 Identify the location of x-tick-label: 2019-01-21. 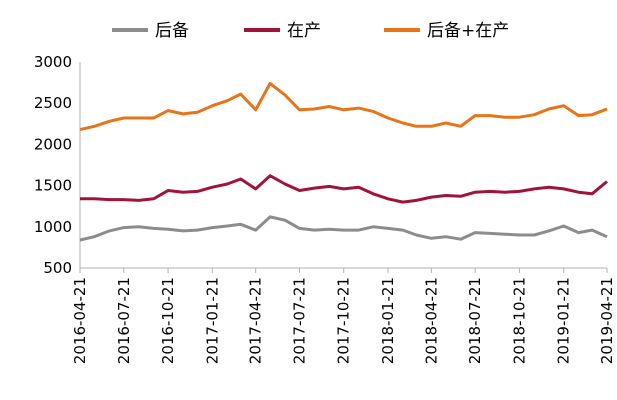
(564, 320).